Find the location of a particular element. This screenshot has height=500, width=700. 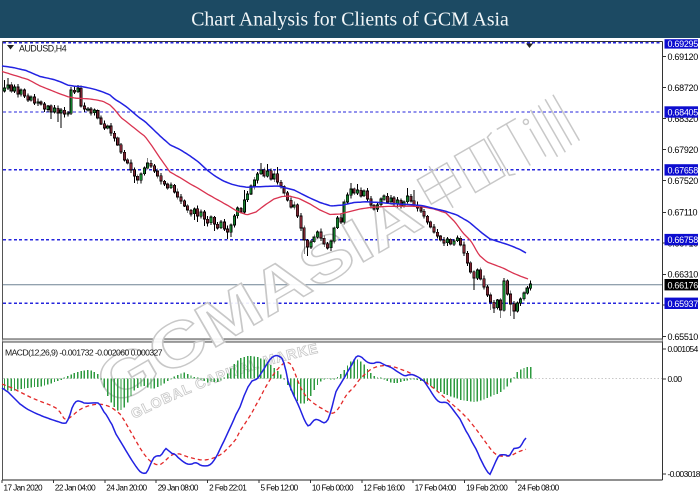

svg-text: 12 Feb 16:00 is located at coordinates (384, 488).